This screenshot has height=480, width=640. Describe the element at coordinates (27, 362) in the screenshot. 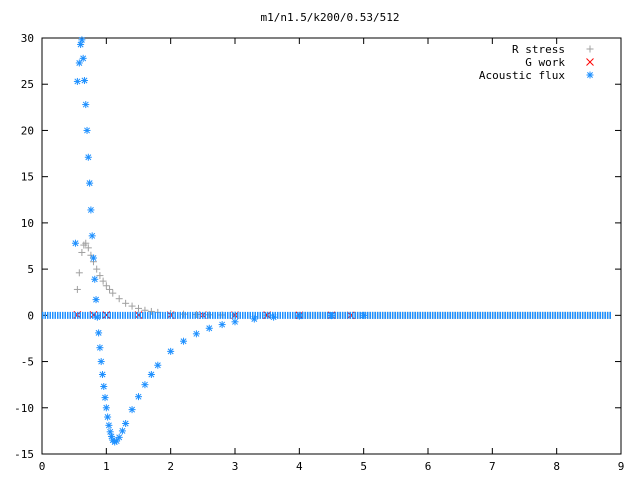

I see `y-tick-label: -5` at that location.